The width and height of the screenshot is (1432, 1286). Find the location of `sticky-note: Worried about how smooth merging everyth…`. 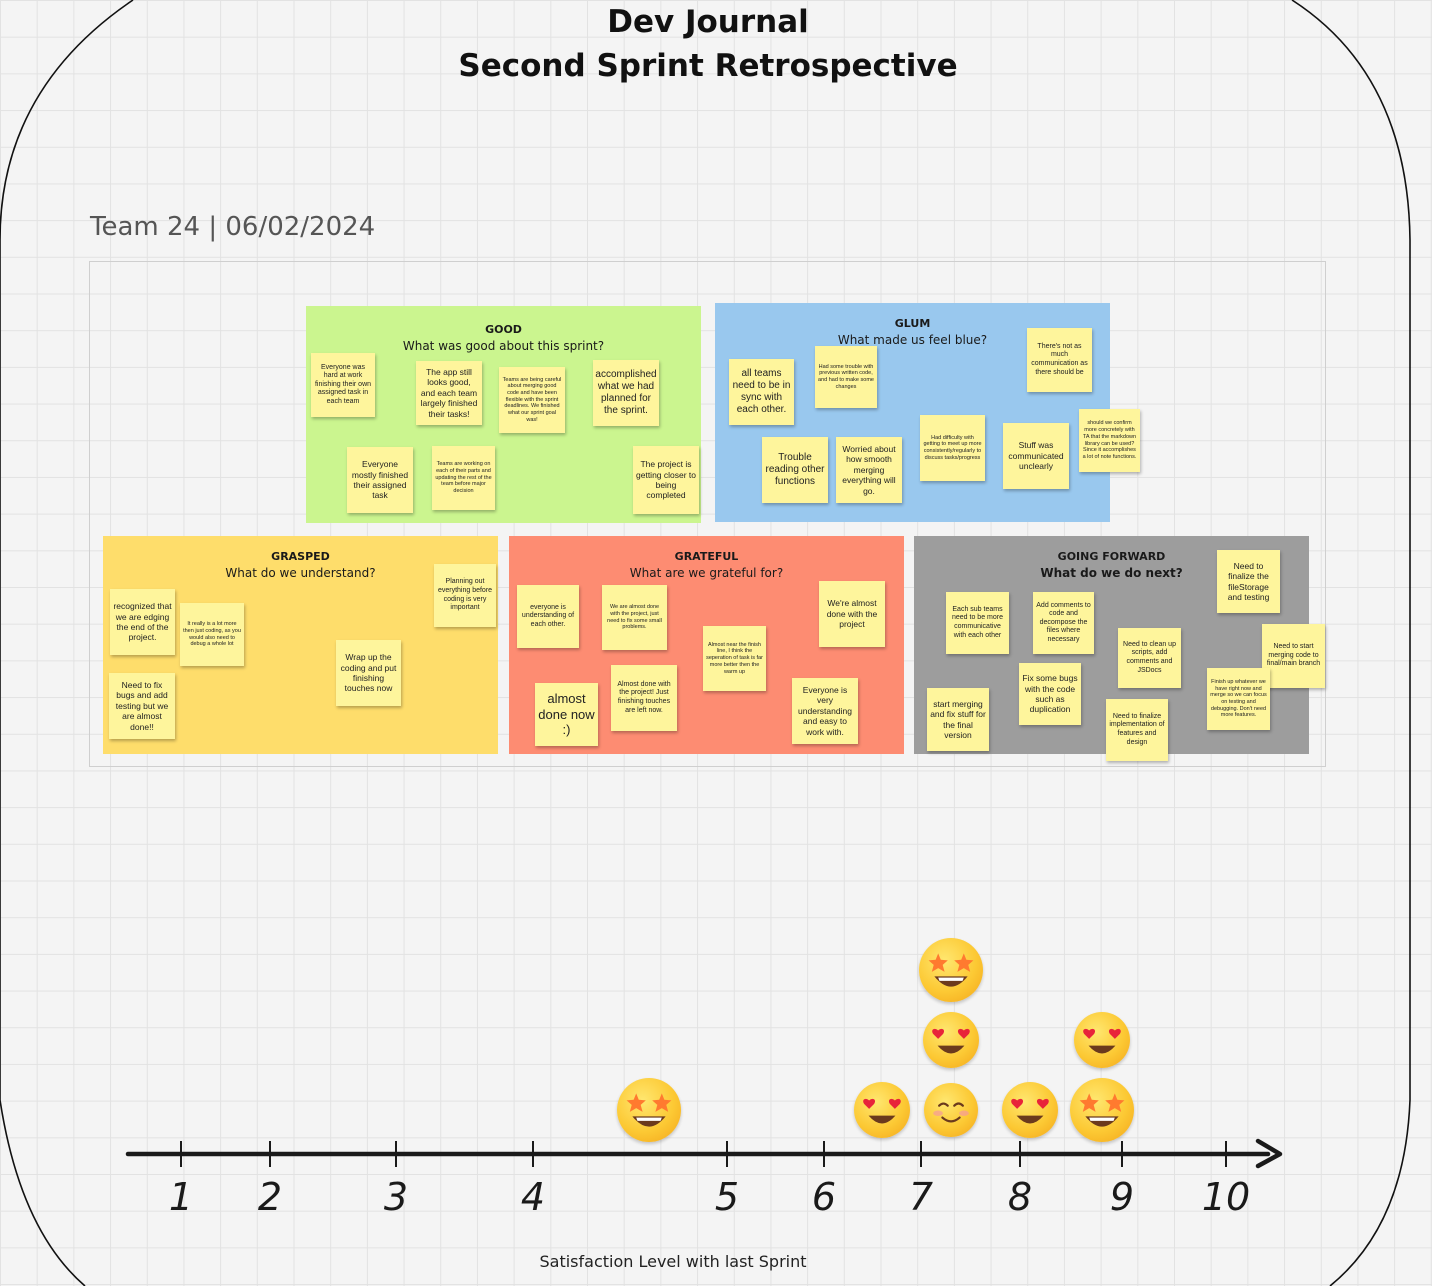

sticky-note: Worried about how smooth merging everyth… is located at coordinates (869, 470).